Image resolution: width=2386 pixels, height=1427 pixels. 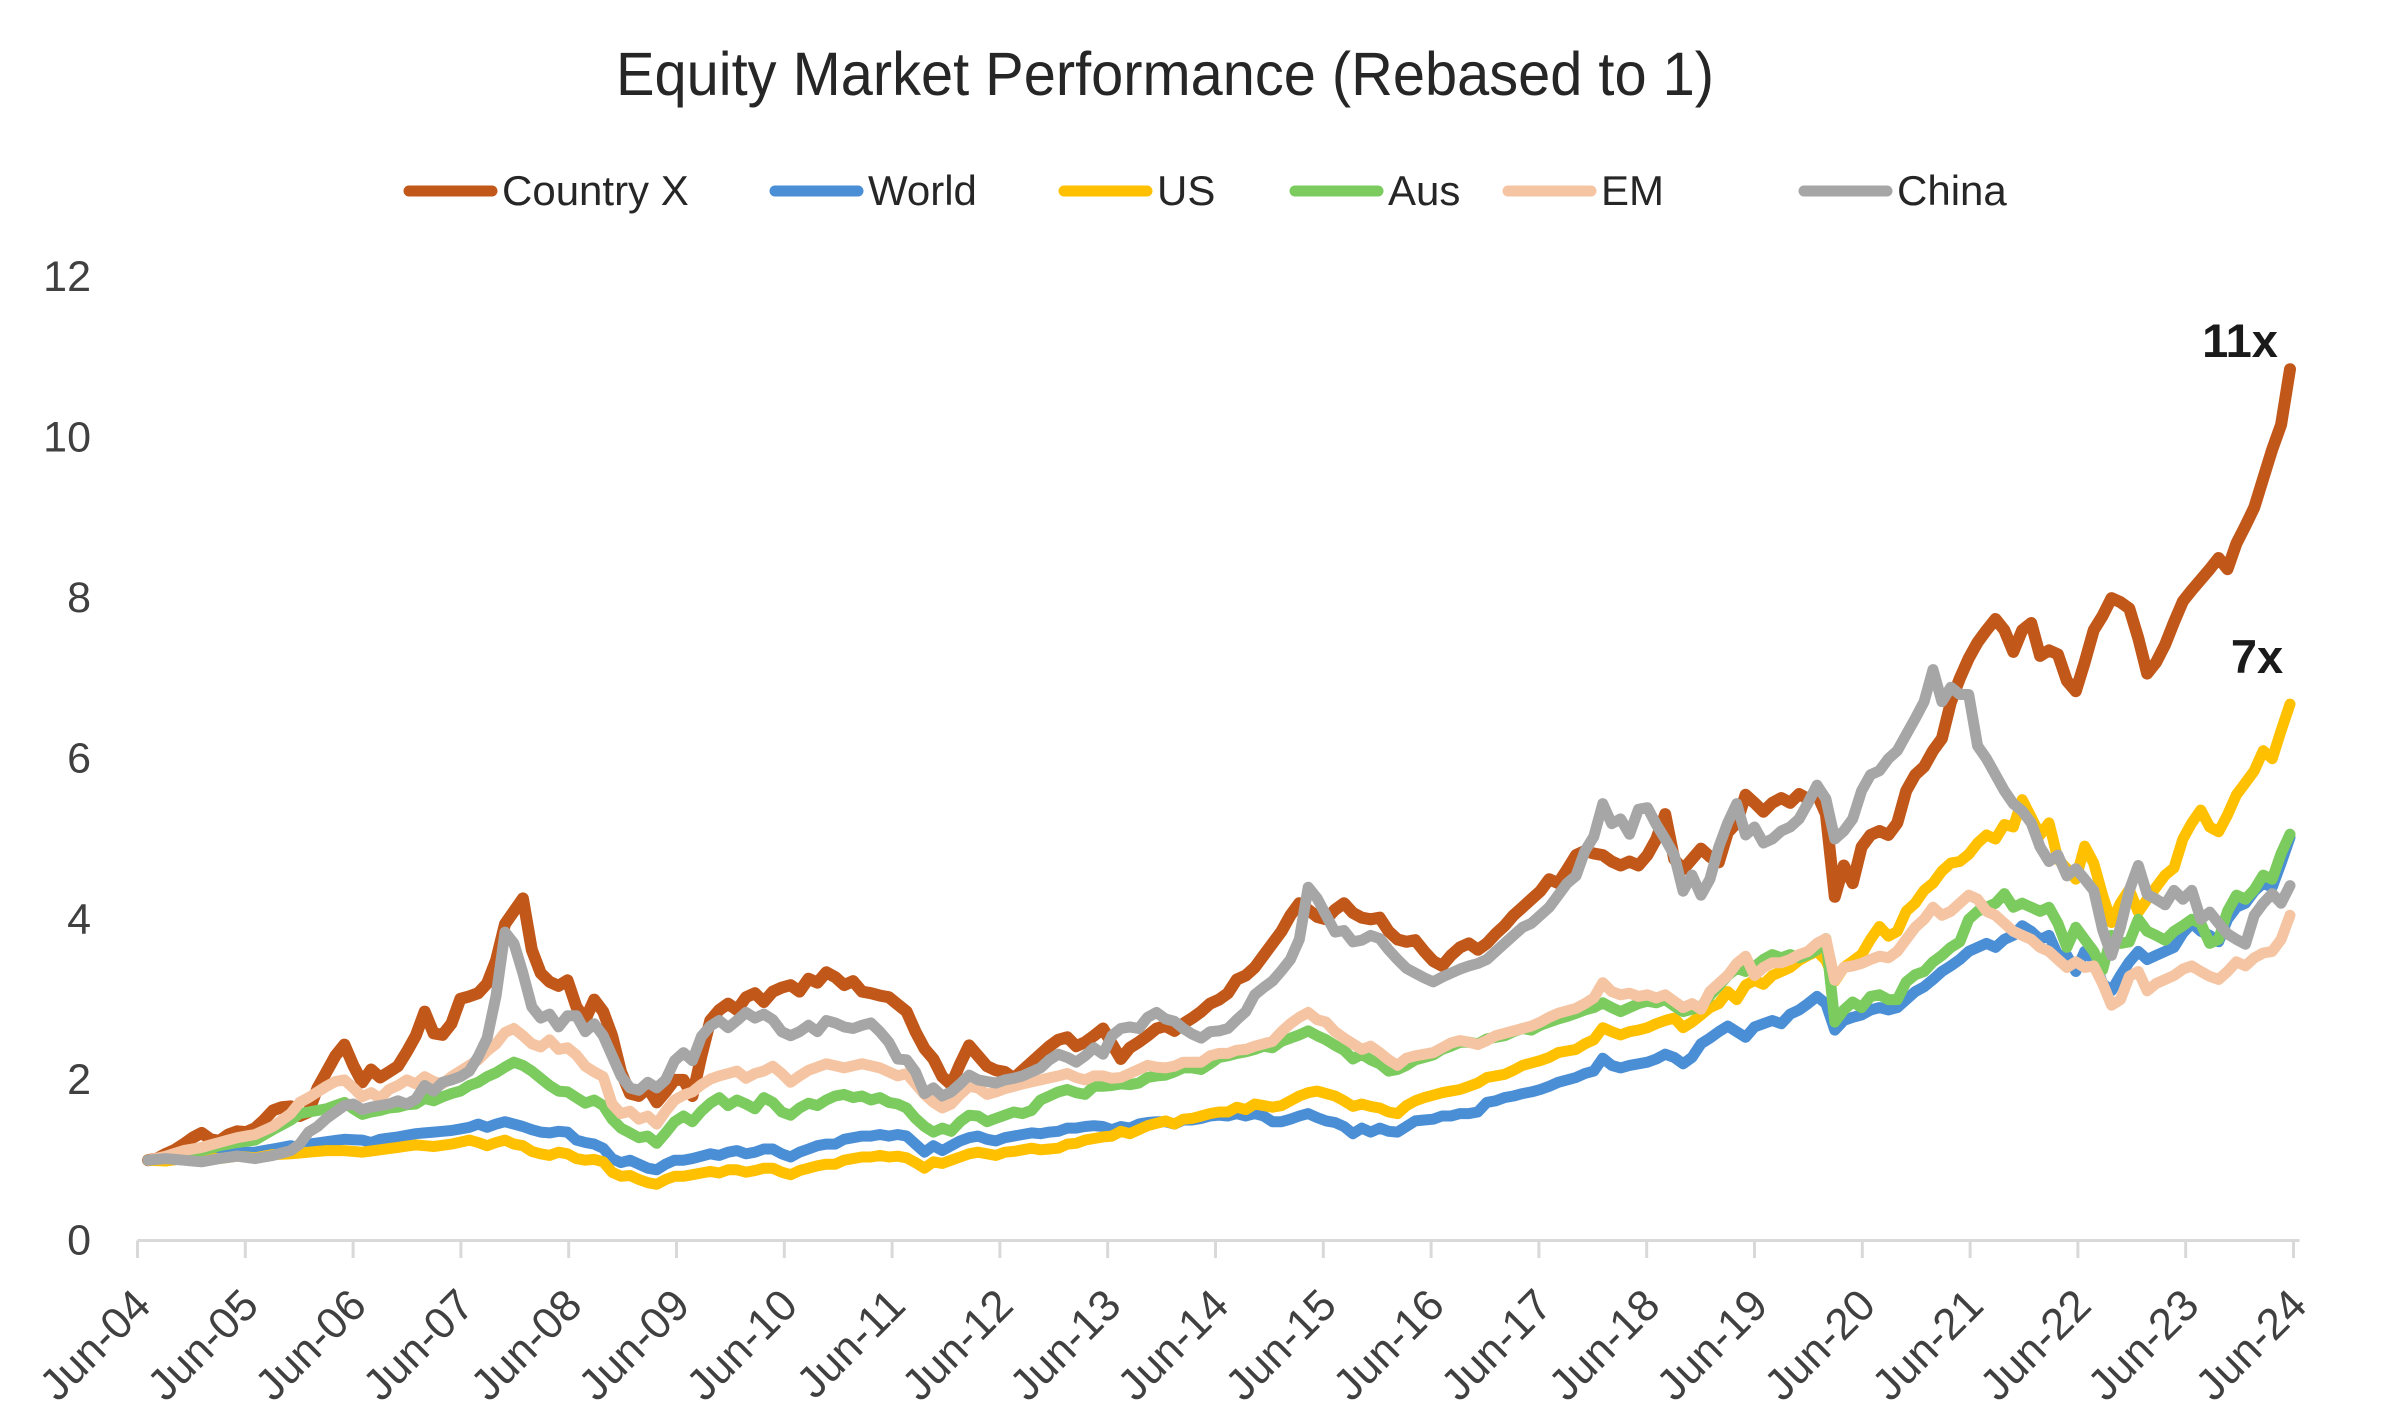 What do you see at coordinates (1165, 74) in the screenshot?
I see `svg-text:Equity Market Performance (Reb: Equity Market Performance (Rebased to 1)` at bounding box center [1165, 74].